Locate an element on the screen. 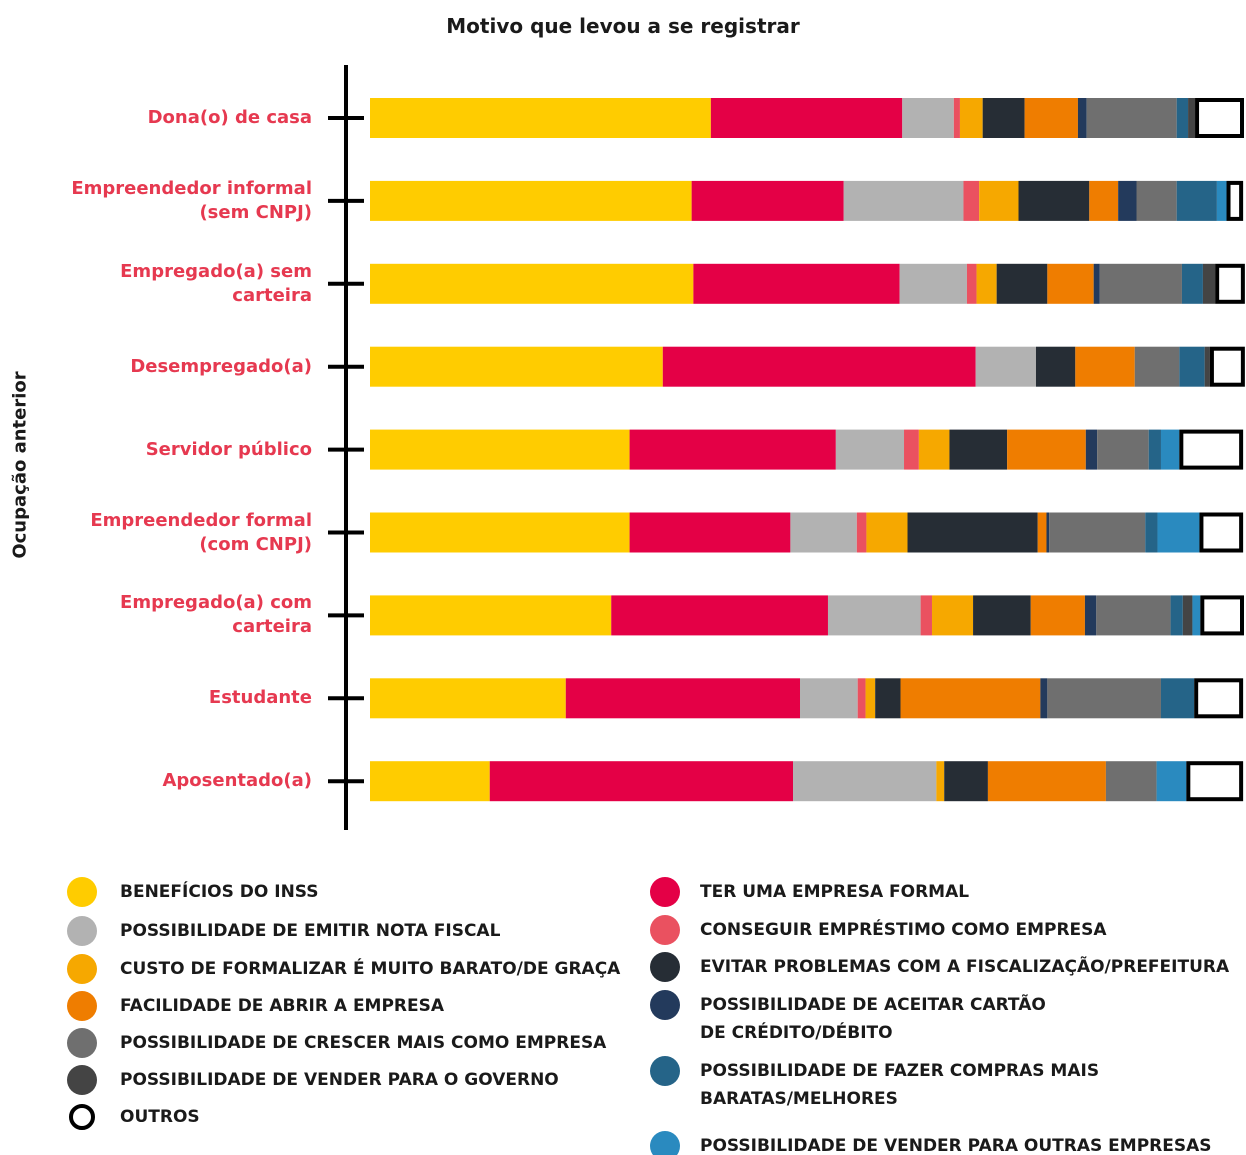  y-tick-label: Empregado(a) com carteira is located at coordinates (216, 615).